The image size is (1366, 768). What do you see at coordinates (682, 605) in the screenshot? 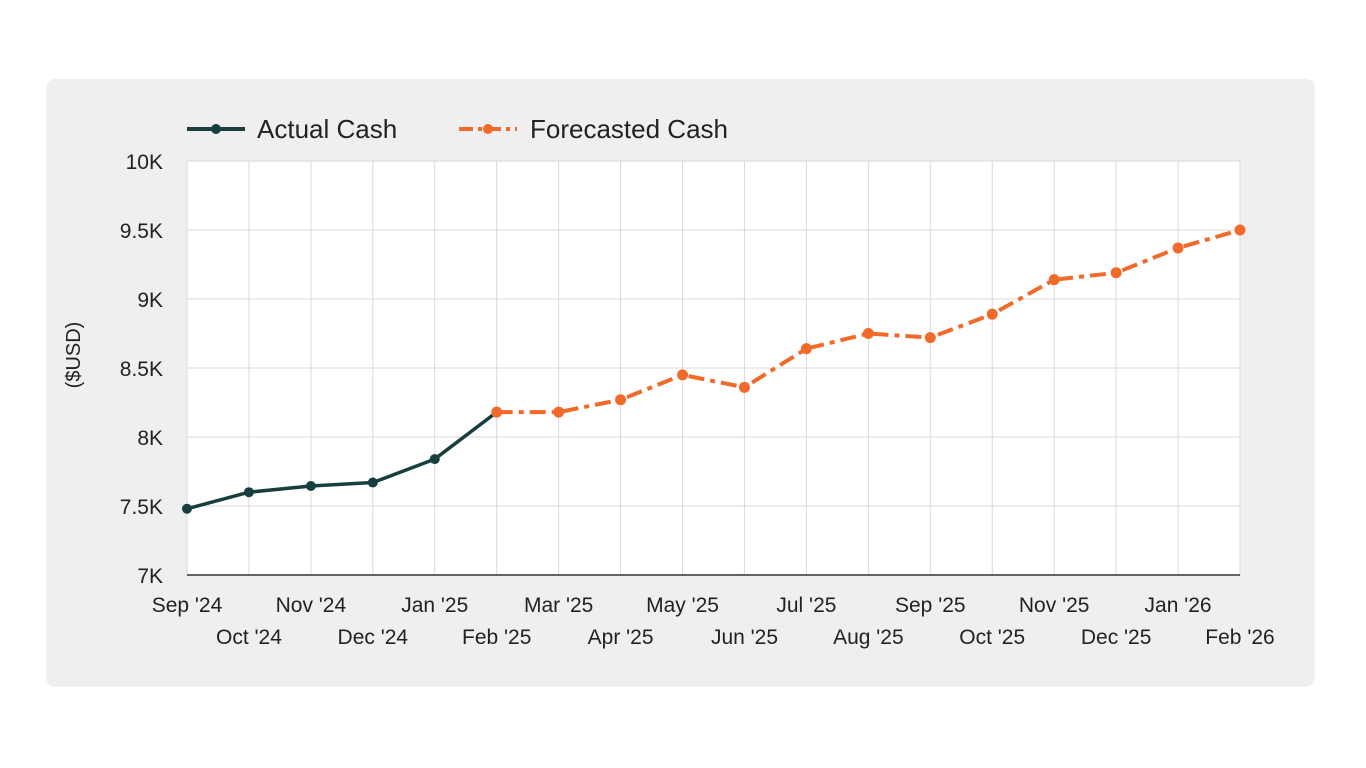
I see `x-tick-label: May '25` at bounding box center [682, 605].